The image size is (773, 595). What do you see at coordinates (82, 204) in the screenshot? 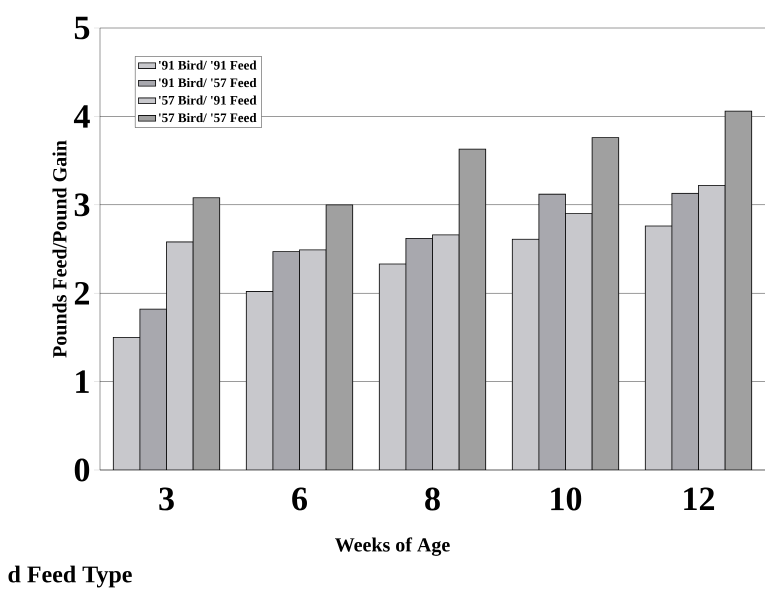
I see `y-tick-label: 3` at bounding box center [82, 204].